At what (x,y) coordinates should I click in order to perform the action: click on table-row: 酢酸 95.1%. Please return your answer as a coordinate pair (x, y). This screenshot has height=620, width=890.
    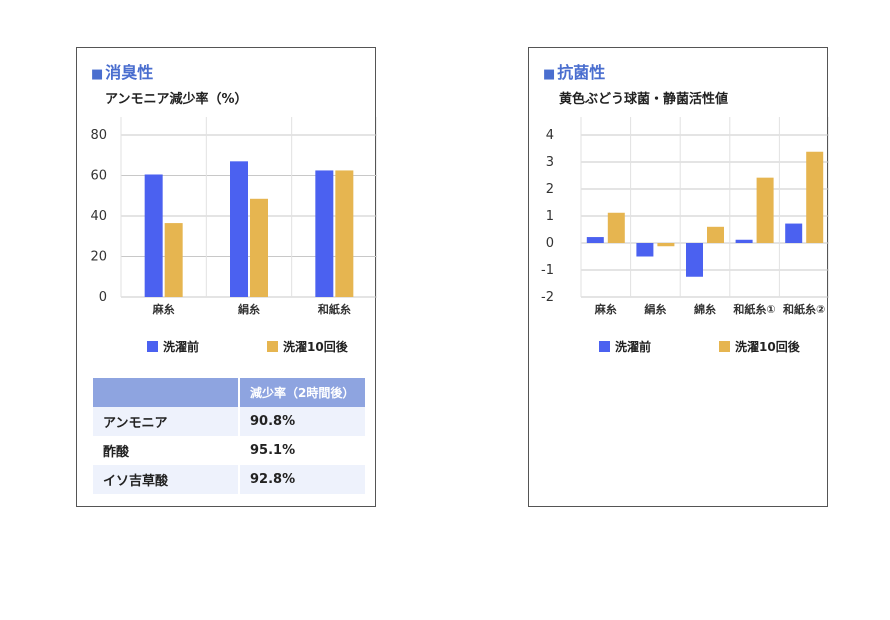
    Looking at the image, I should click on (229, 450).